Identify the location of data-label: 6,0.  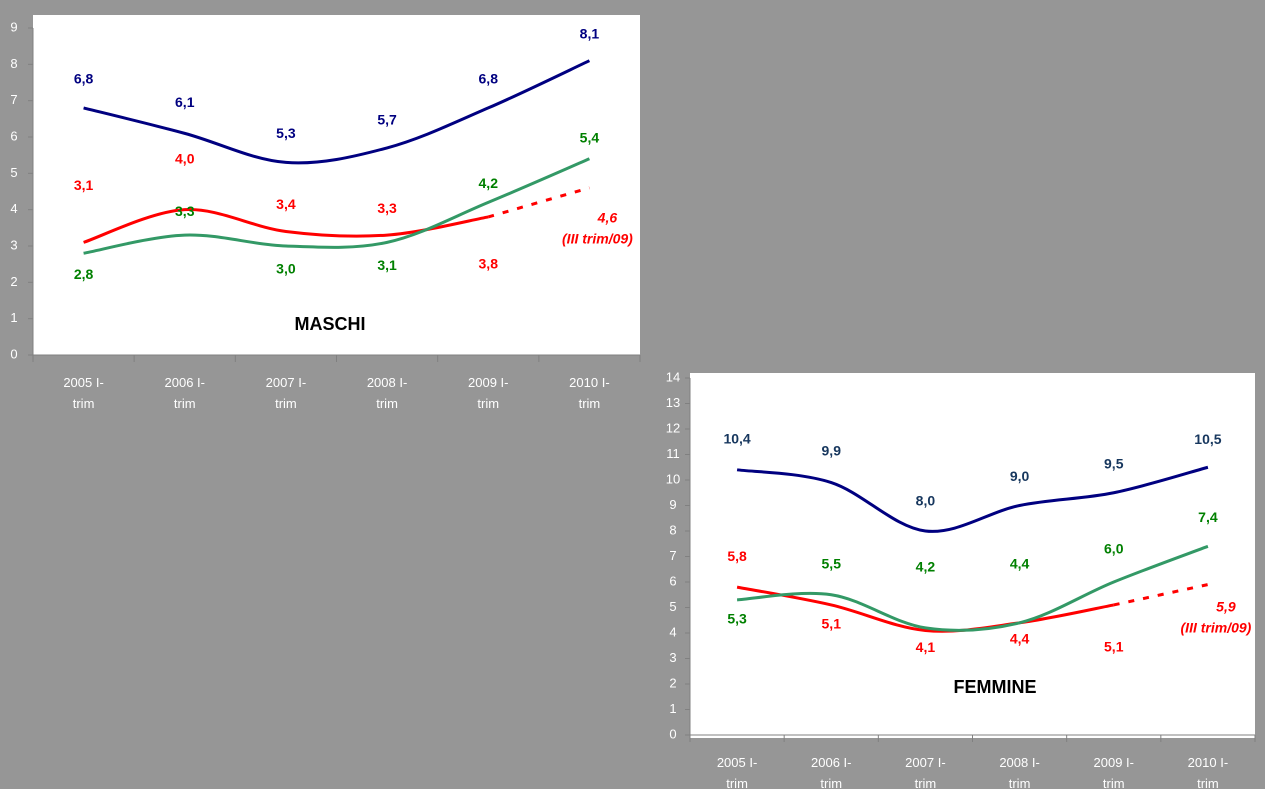
(1114, 549).